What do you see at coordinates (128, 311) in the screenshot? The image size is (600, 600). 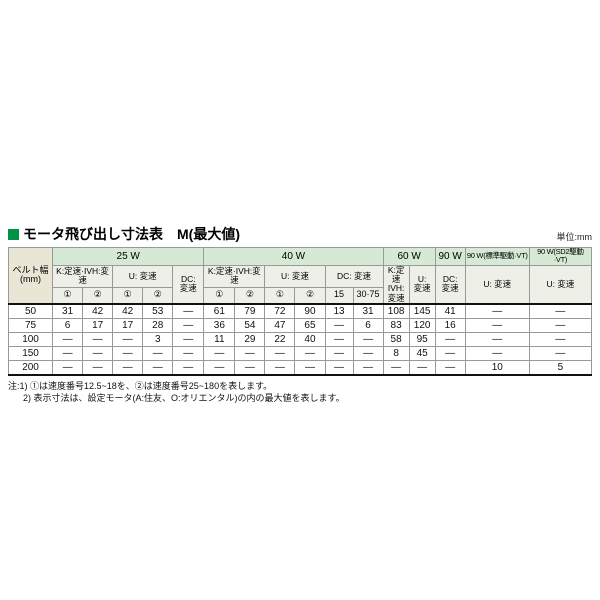 I see `value-cell: 42` at bounding box center [128, 311].